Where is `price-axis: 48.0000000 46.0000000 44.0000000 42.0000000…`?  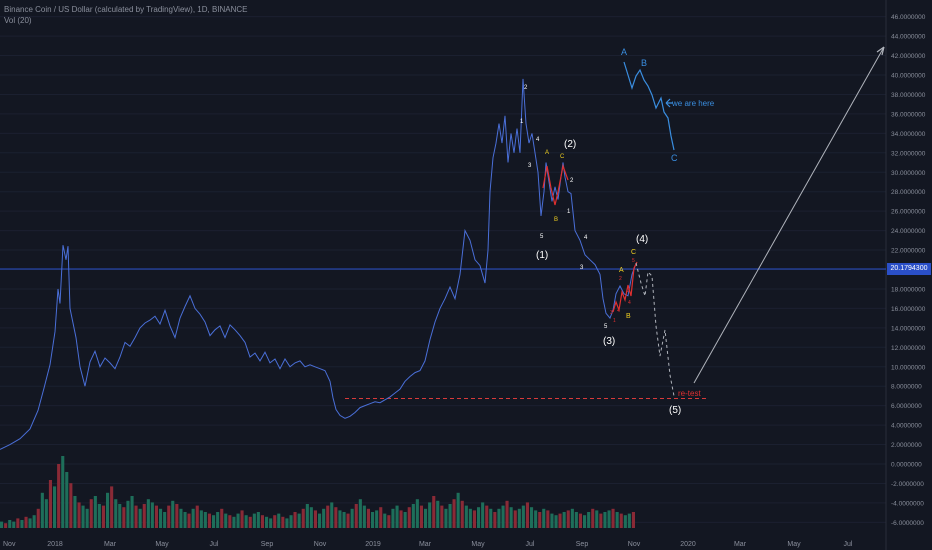
price-axis: 48.0000000 46.0000000 44.0000000 42.0000000… is located at coordinates (905, 275).